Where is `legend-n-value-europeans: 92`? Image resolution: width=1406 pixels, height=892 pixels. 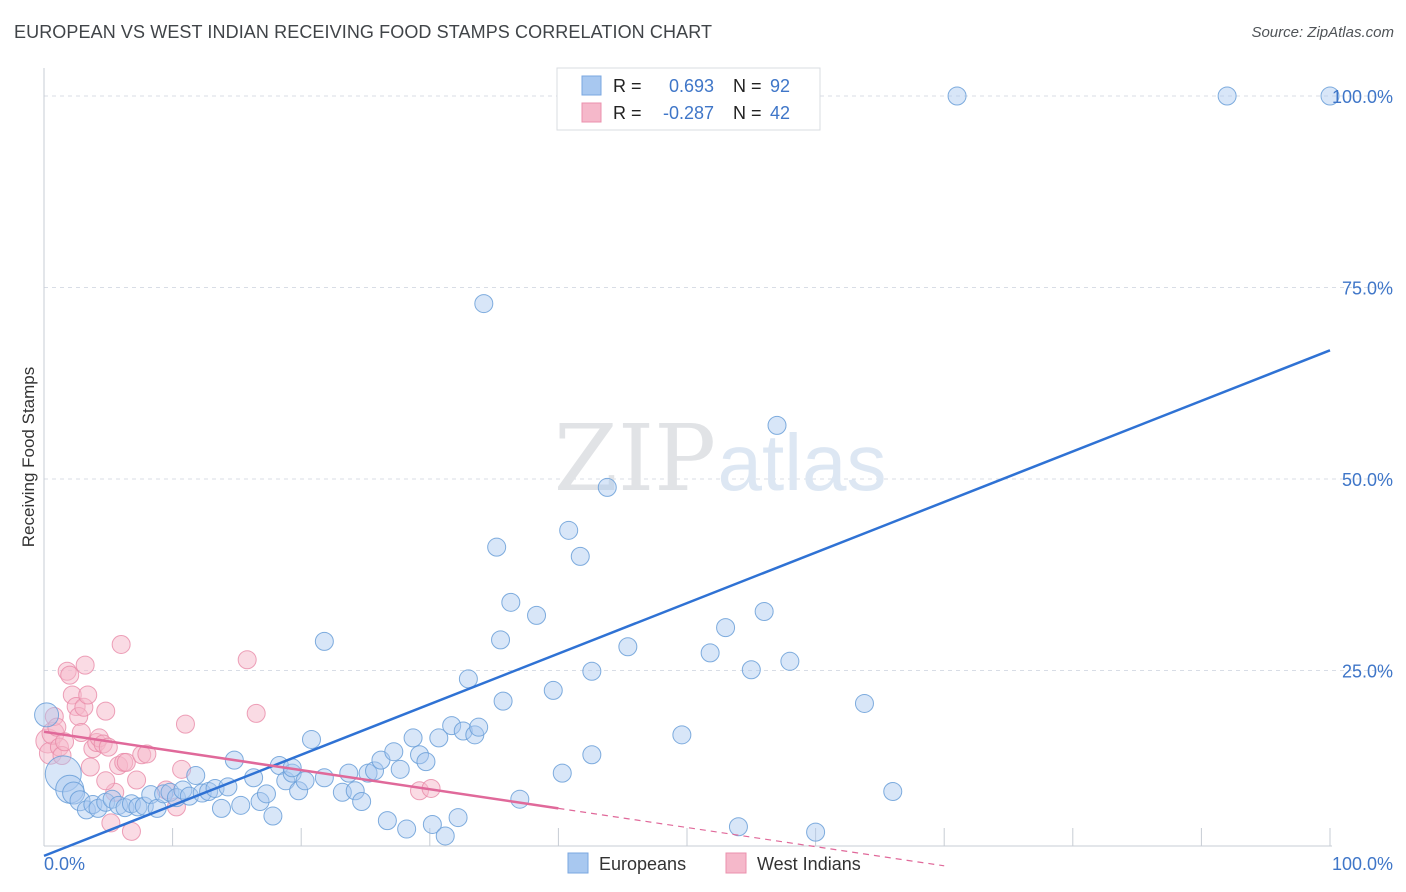
legend-n-value-europeans: 92 is located at coordinates (780, 86).